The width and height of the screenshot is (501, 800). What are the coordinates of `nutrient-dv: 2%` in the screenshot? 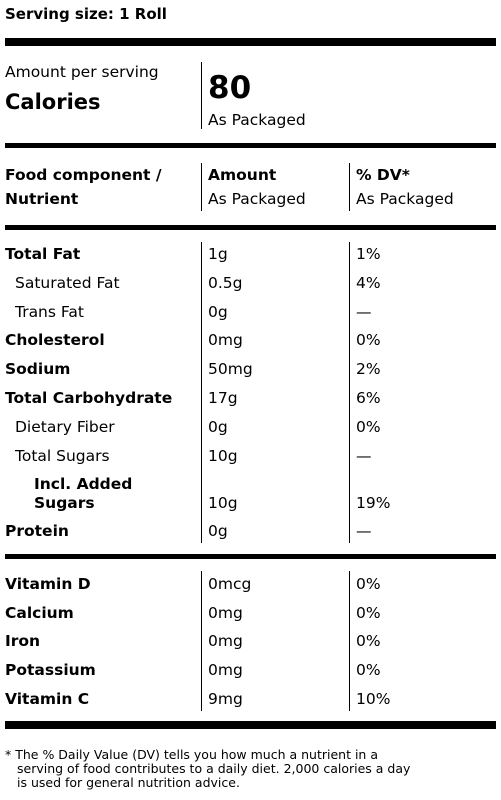 It's located at (368, 369).